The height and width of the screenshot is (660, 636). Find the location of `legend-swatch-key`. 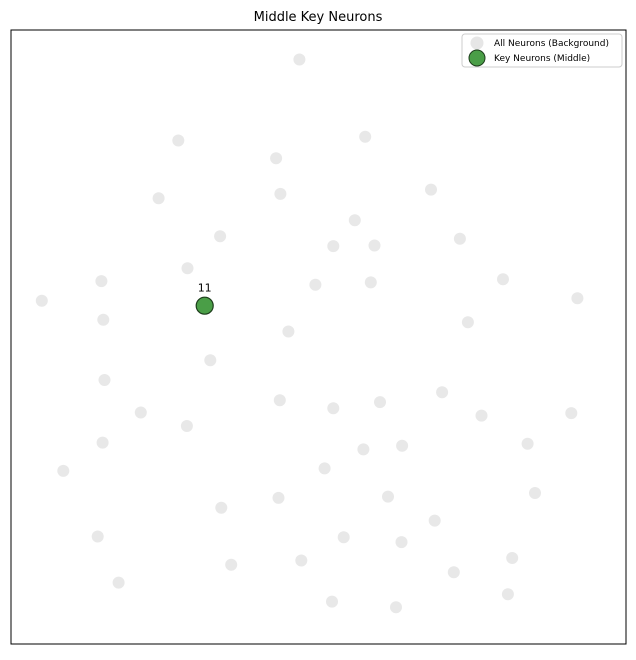

legend-swatch-key is located at coordinates (477, 58).